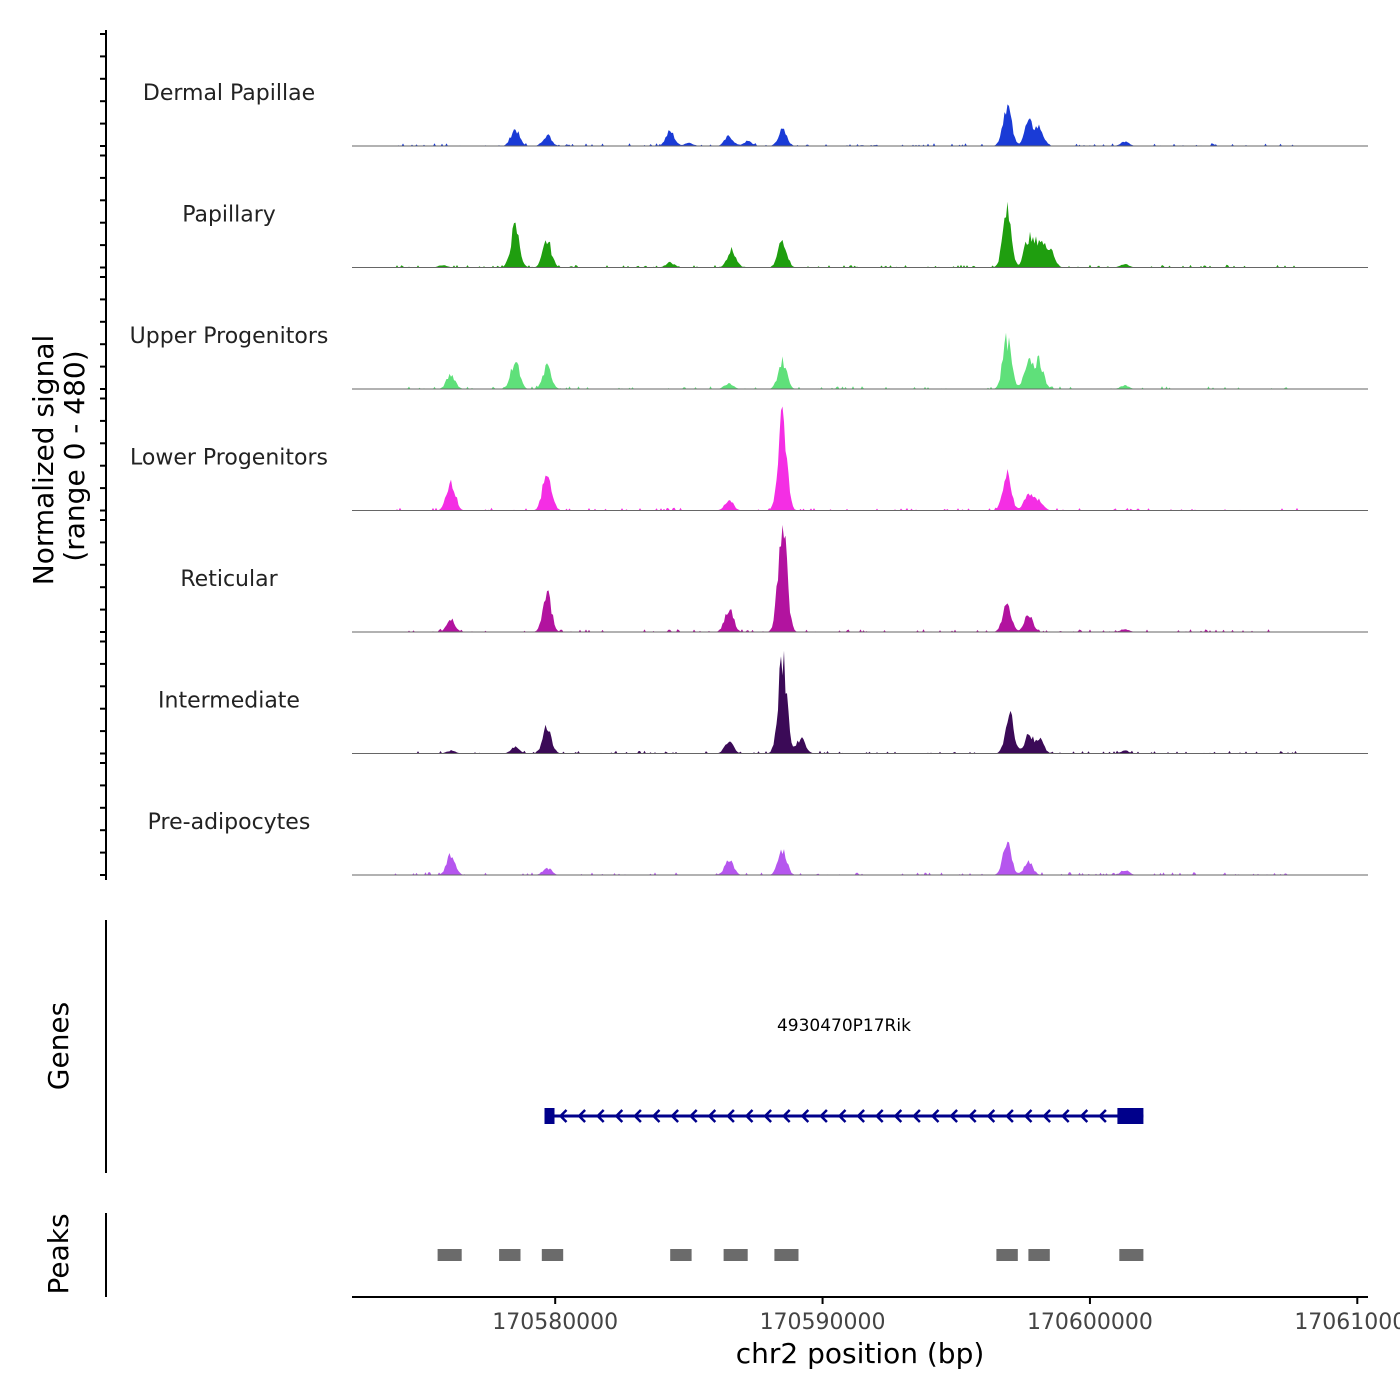 Image resolution: width=1400 pixels, height=1400 pixels. Describe the element at coordinates (823, 1322) in the screenshot. I see `x-tick-label: 170590000` at that location.